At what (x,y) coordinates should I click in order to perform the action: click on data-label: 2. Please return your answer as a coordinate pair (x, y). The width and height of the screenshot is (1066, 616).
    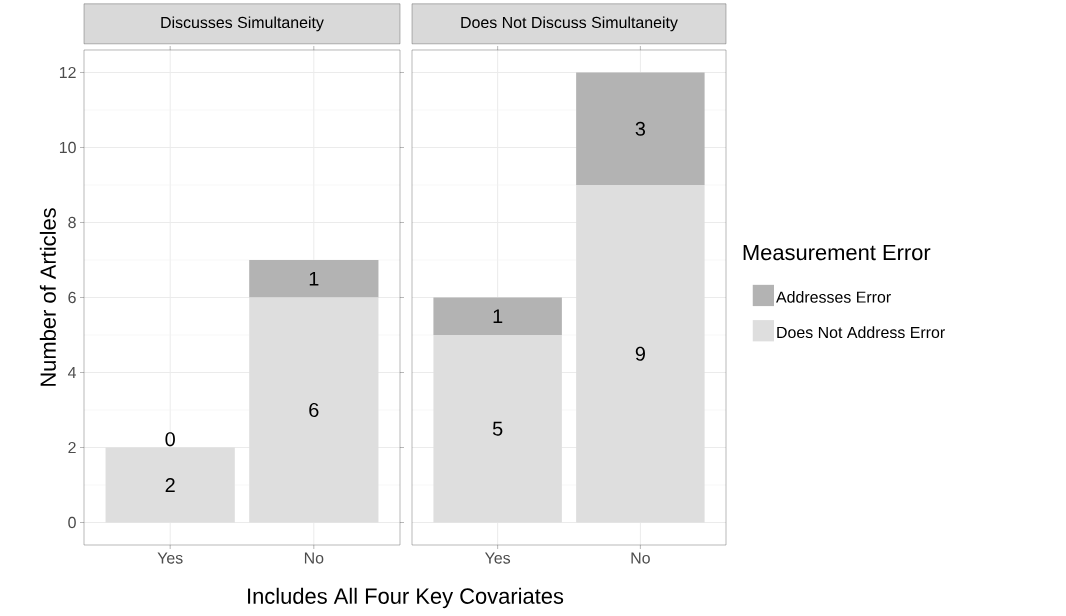
    Looking at the image, I should click on (170, 485).